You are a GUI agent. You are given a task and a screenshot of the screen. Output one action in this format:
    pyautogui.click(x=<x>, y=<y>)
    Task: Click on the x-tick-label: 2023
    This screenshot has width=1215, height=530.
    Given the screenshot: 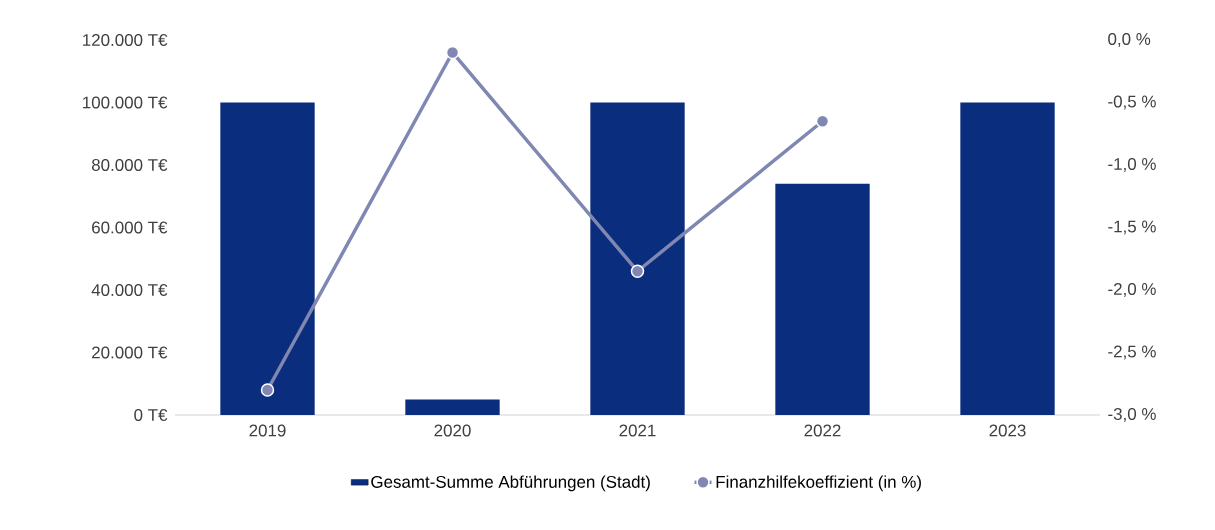 What is the action you would take?
    pyautogui.click(x=1007, y=430)
    